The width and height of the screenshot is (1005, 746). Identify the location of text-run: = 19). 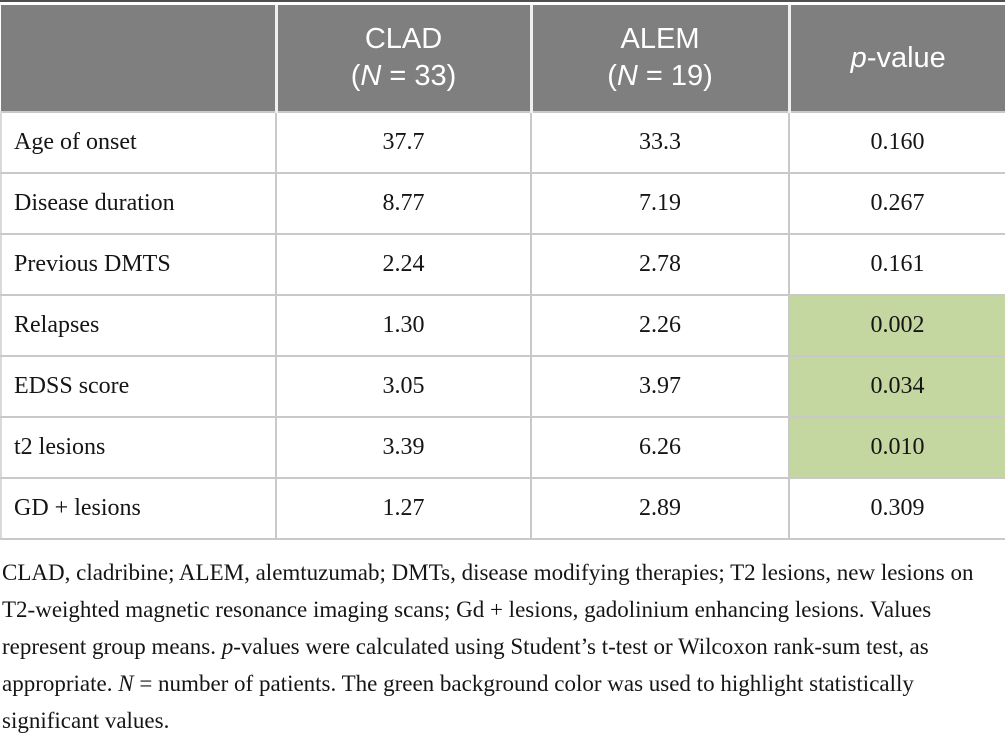
(675, 76).